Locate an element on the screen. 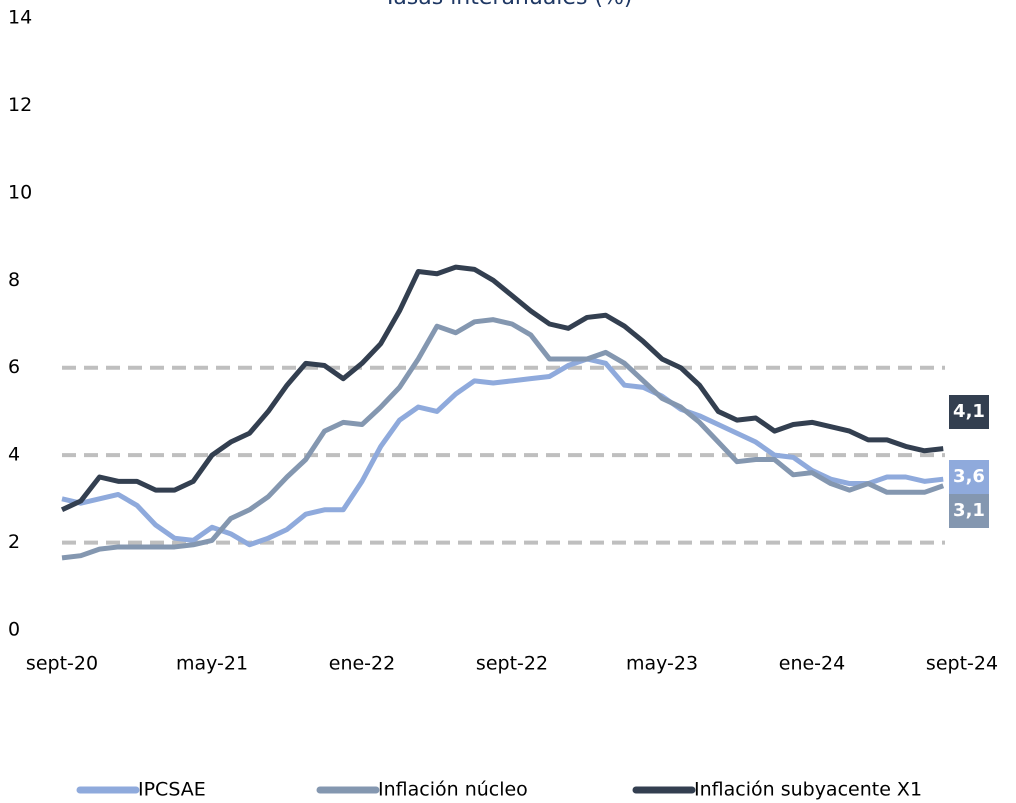 This screenshot has height=803, width=1016. end-label-text: 4,1 is located at coordinates (969, 411).